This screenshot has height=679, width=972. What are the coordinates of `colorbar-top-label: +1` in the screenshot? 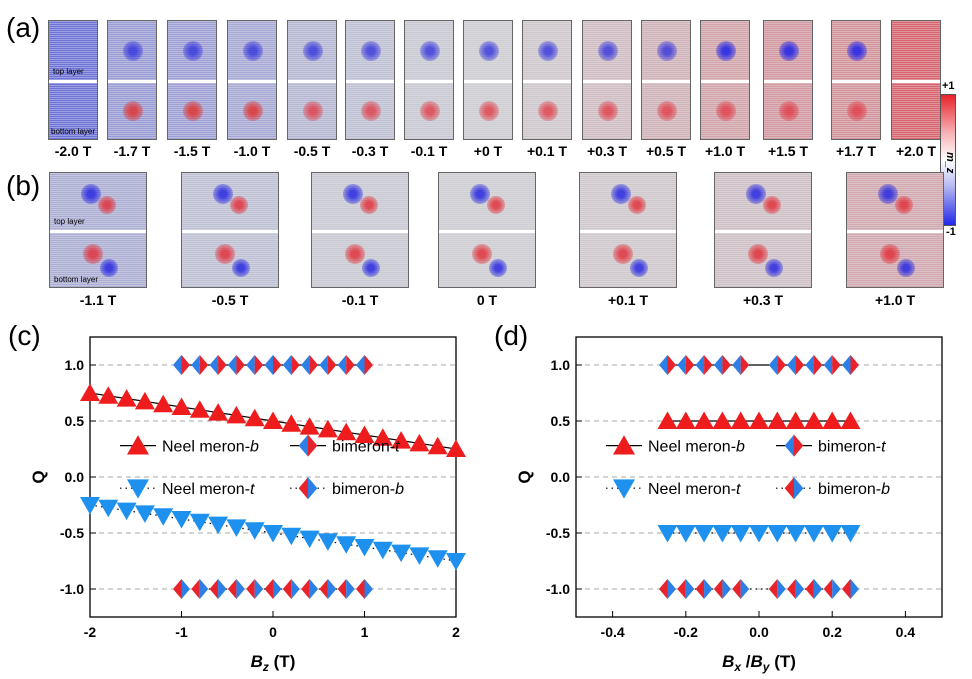 It's located at (948, 86).